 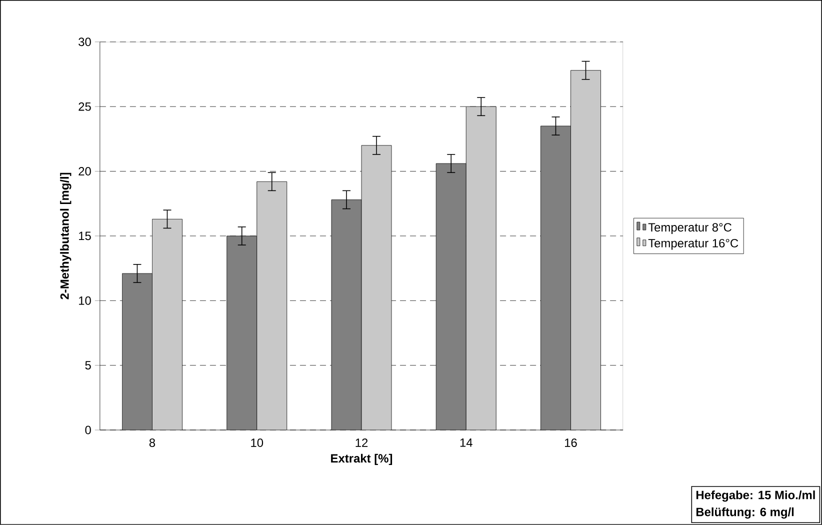 I want to click on y-tick-label: 15, so click(x=85, y=236).